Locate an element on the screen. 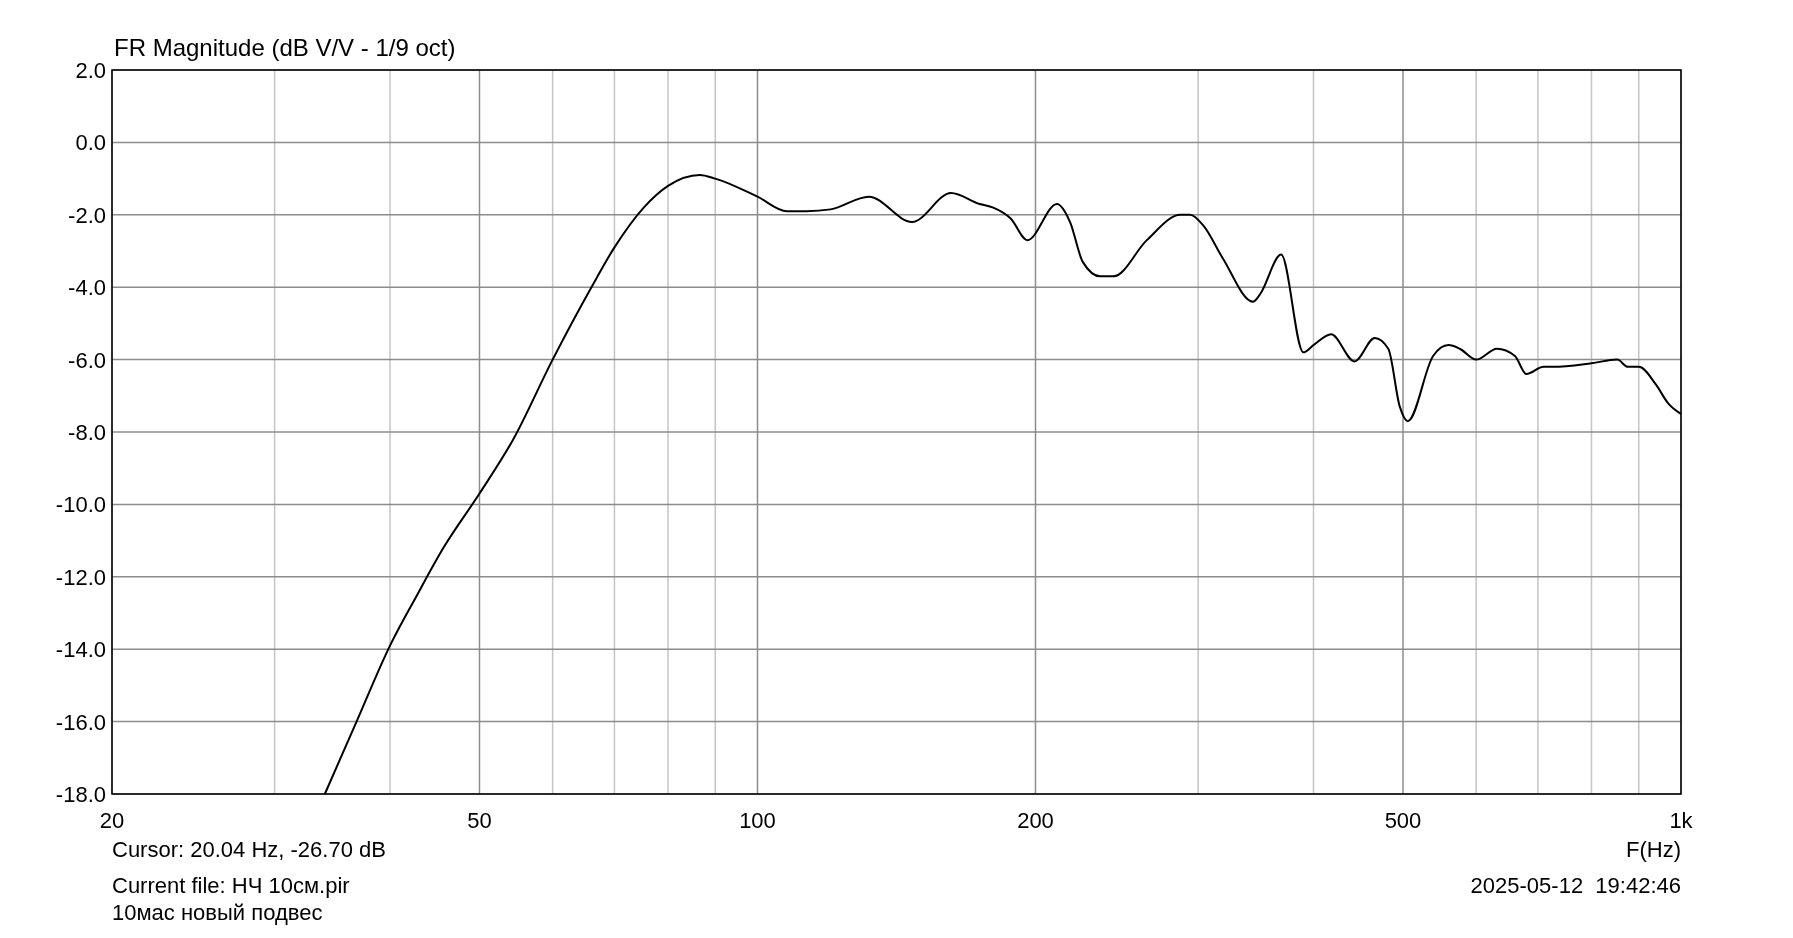 This screenshot has width=1793, height=938. y-tick-label: -14.0 is located at coordinates (80, 650).